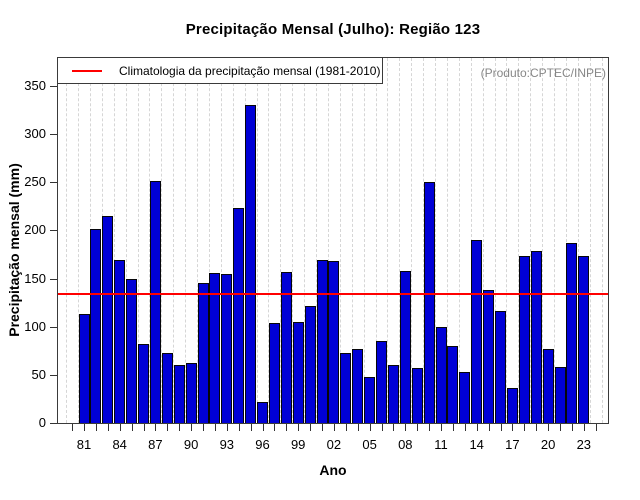 This screenshot has width=640, height=500. I want to click on bar-2023, so click(584, 339).